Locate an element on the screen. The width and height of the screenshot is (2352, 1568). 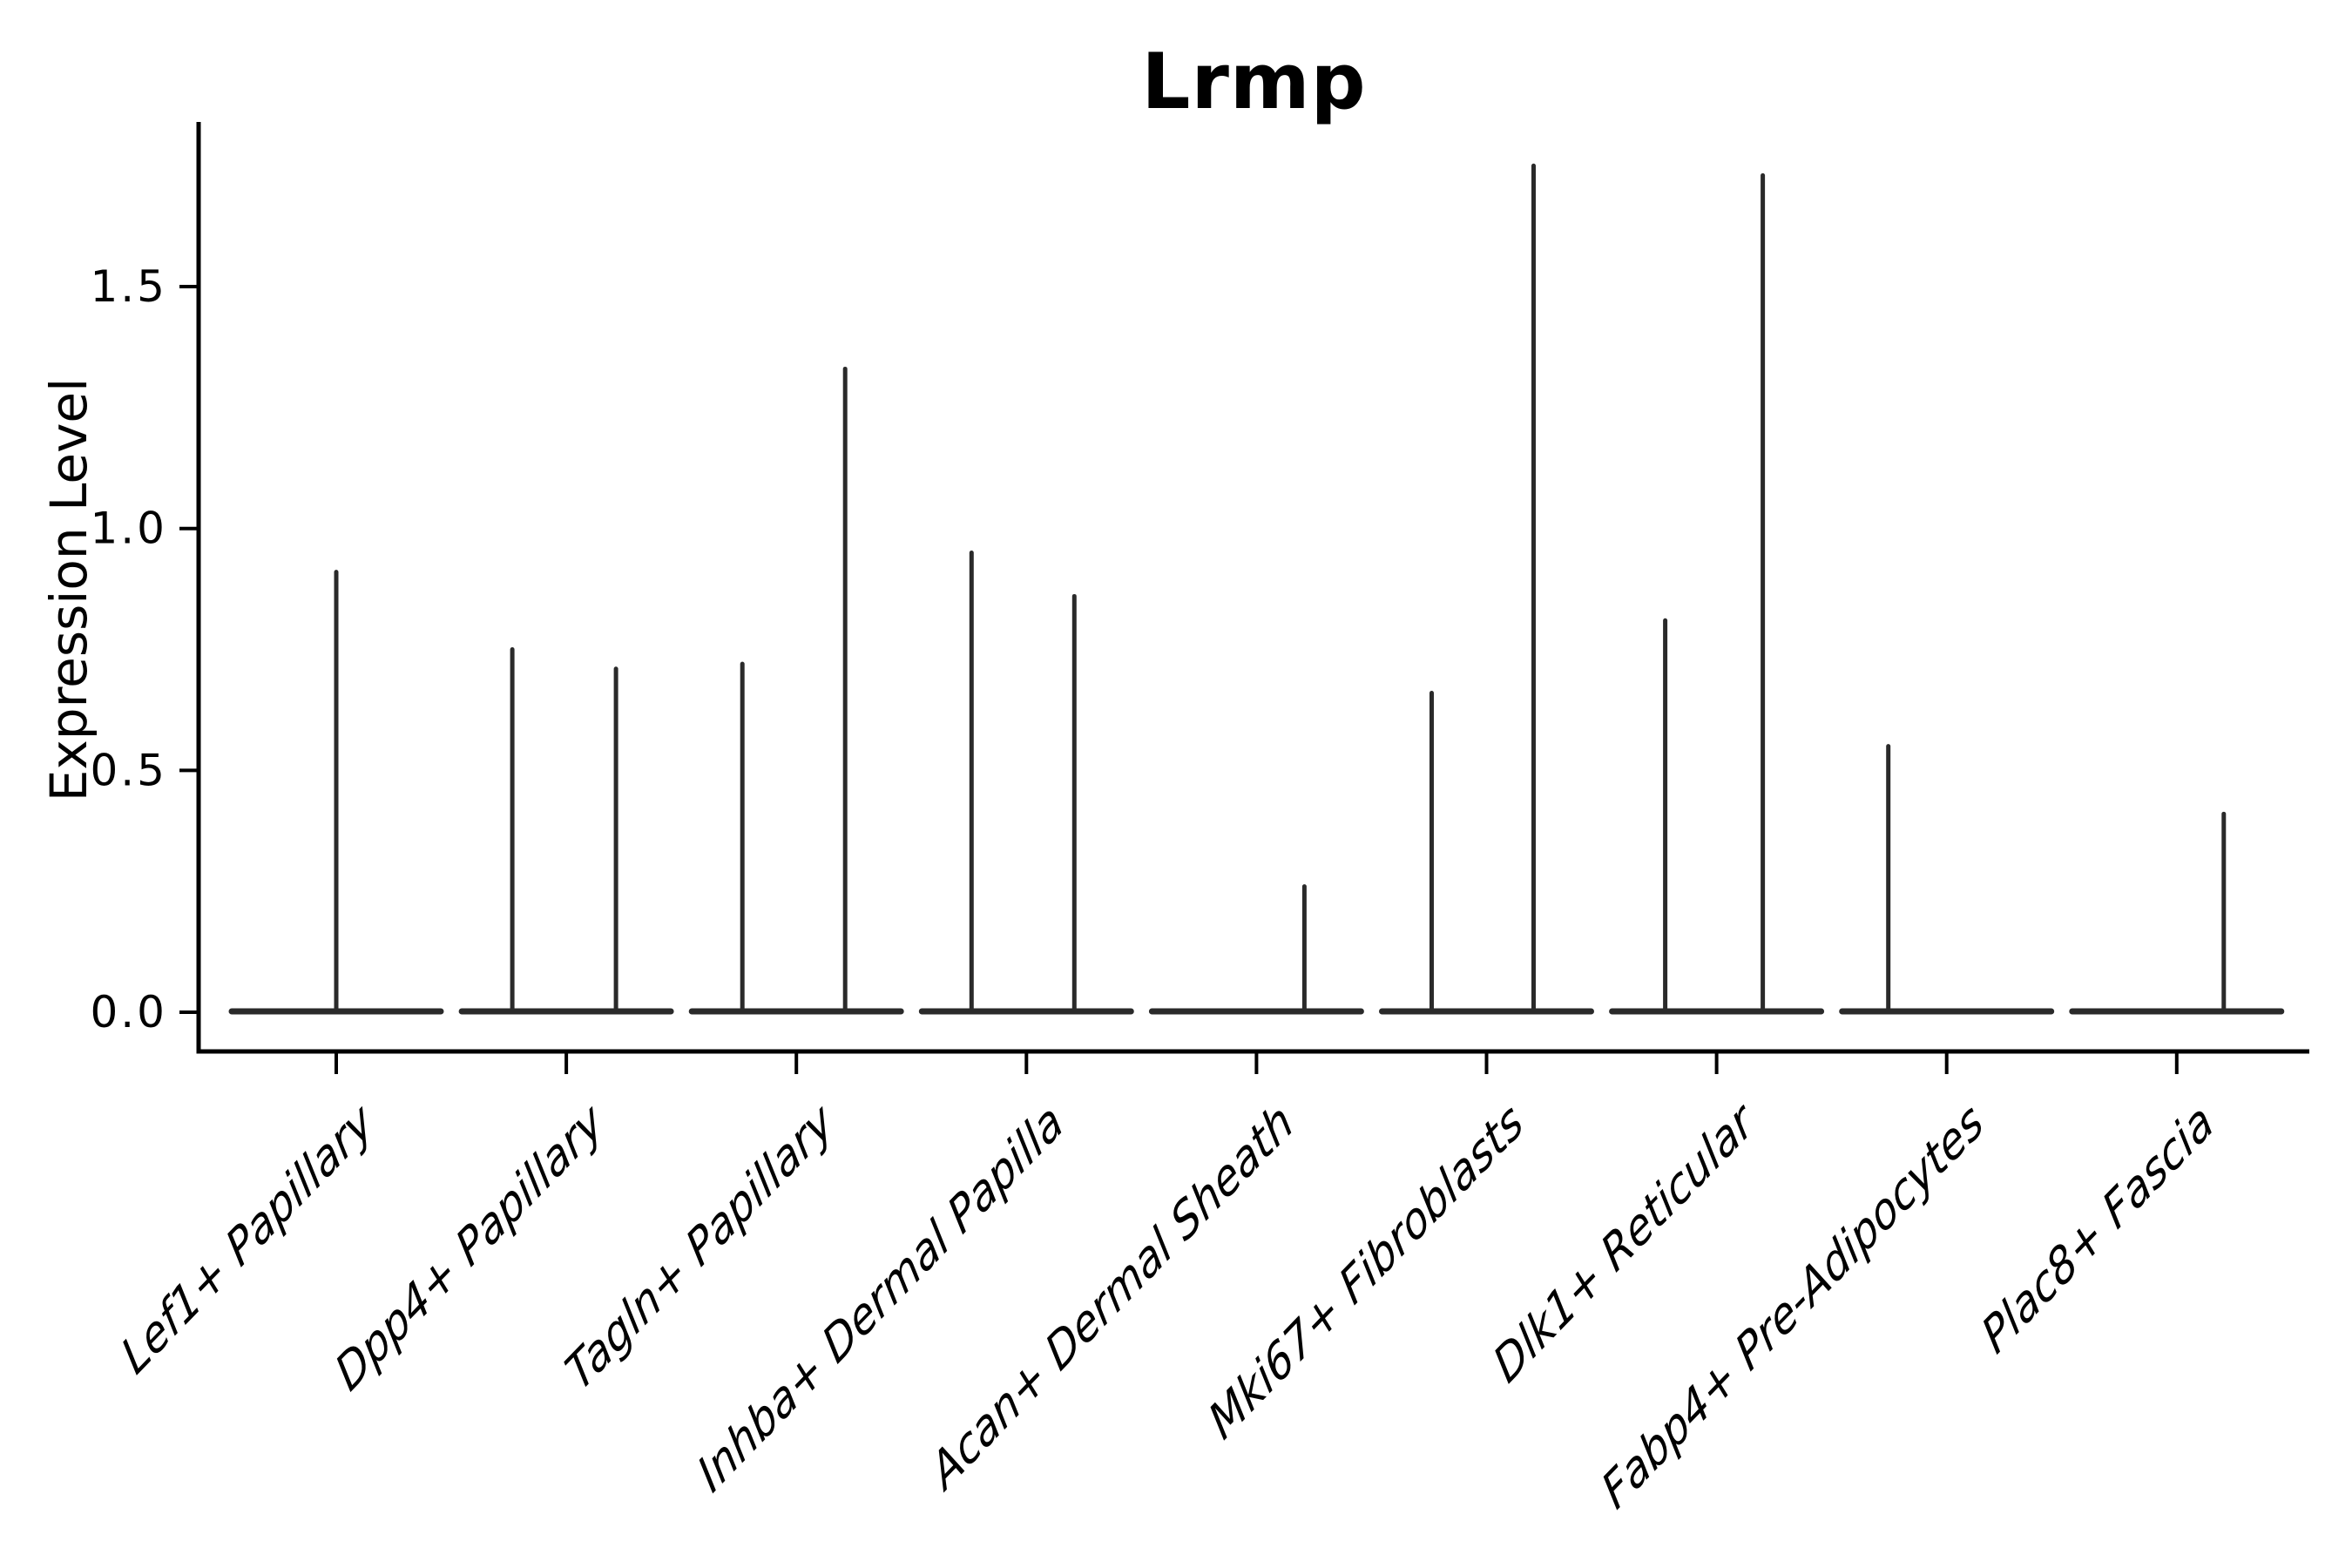
chart-title: Lrmp is located at coordinates (1254, 82).